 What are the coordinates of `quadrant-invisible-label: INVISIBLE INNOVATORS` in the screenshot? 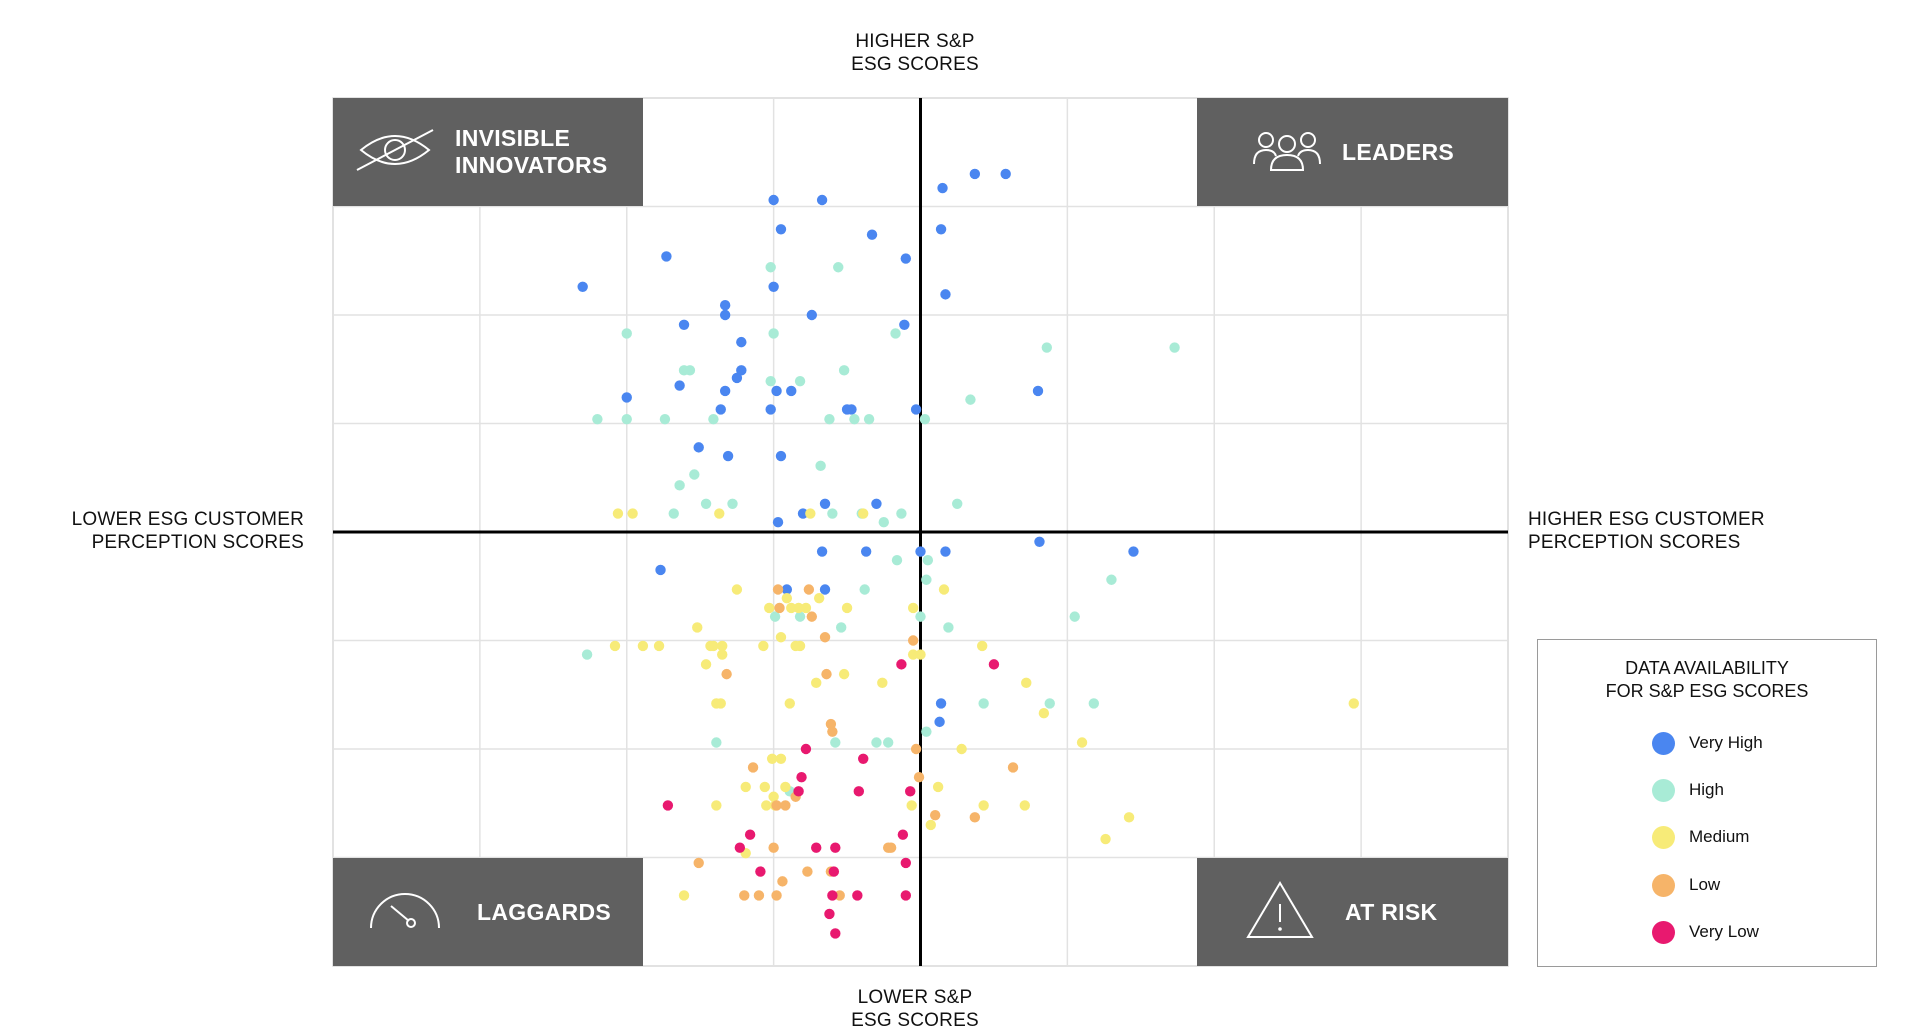 It's located at (531, 152).